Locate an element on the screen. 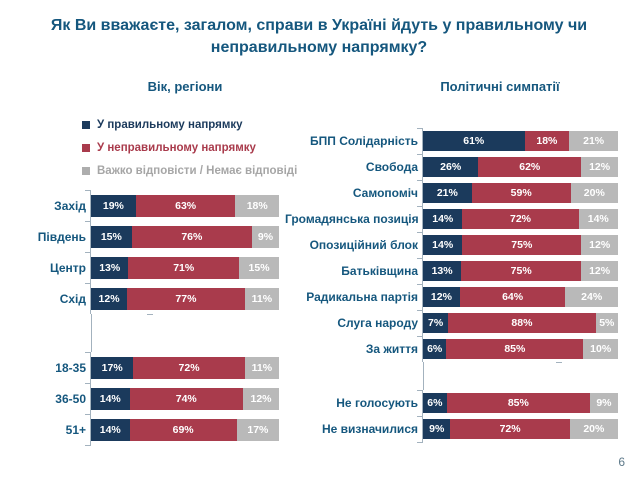 The image size is (638, 479). bar-value-label: 9% is located at coordinates (604, 403).